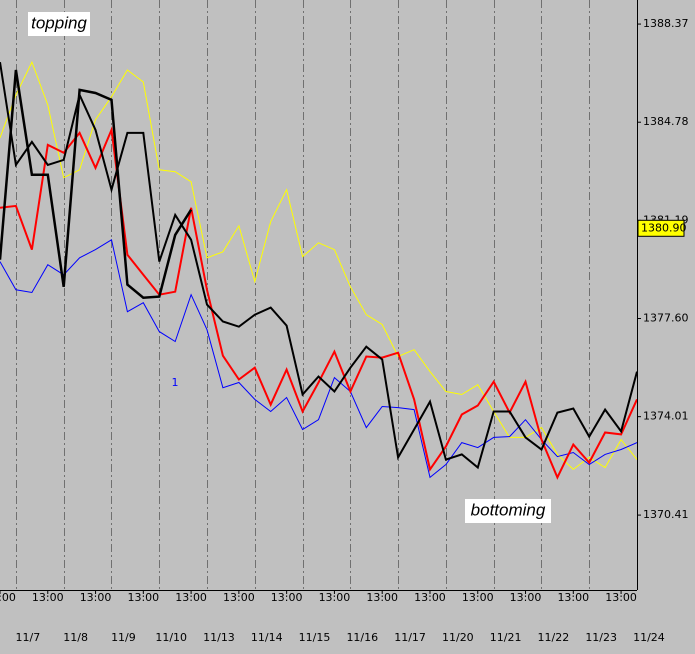  Describe the element at coordinates (171, 637) in the screenshot. I see `date-label: 11/10` at that location.